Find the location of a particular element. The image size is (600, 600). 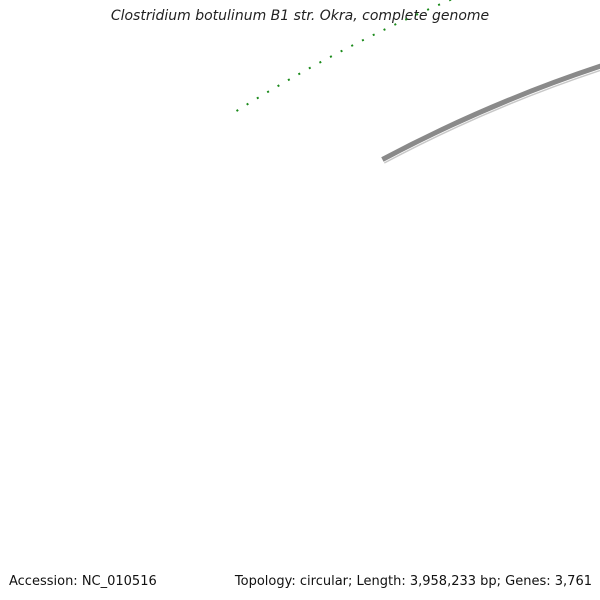

backbone is located at coordinates (490, 113).